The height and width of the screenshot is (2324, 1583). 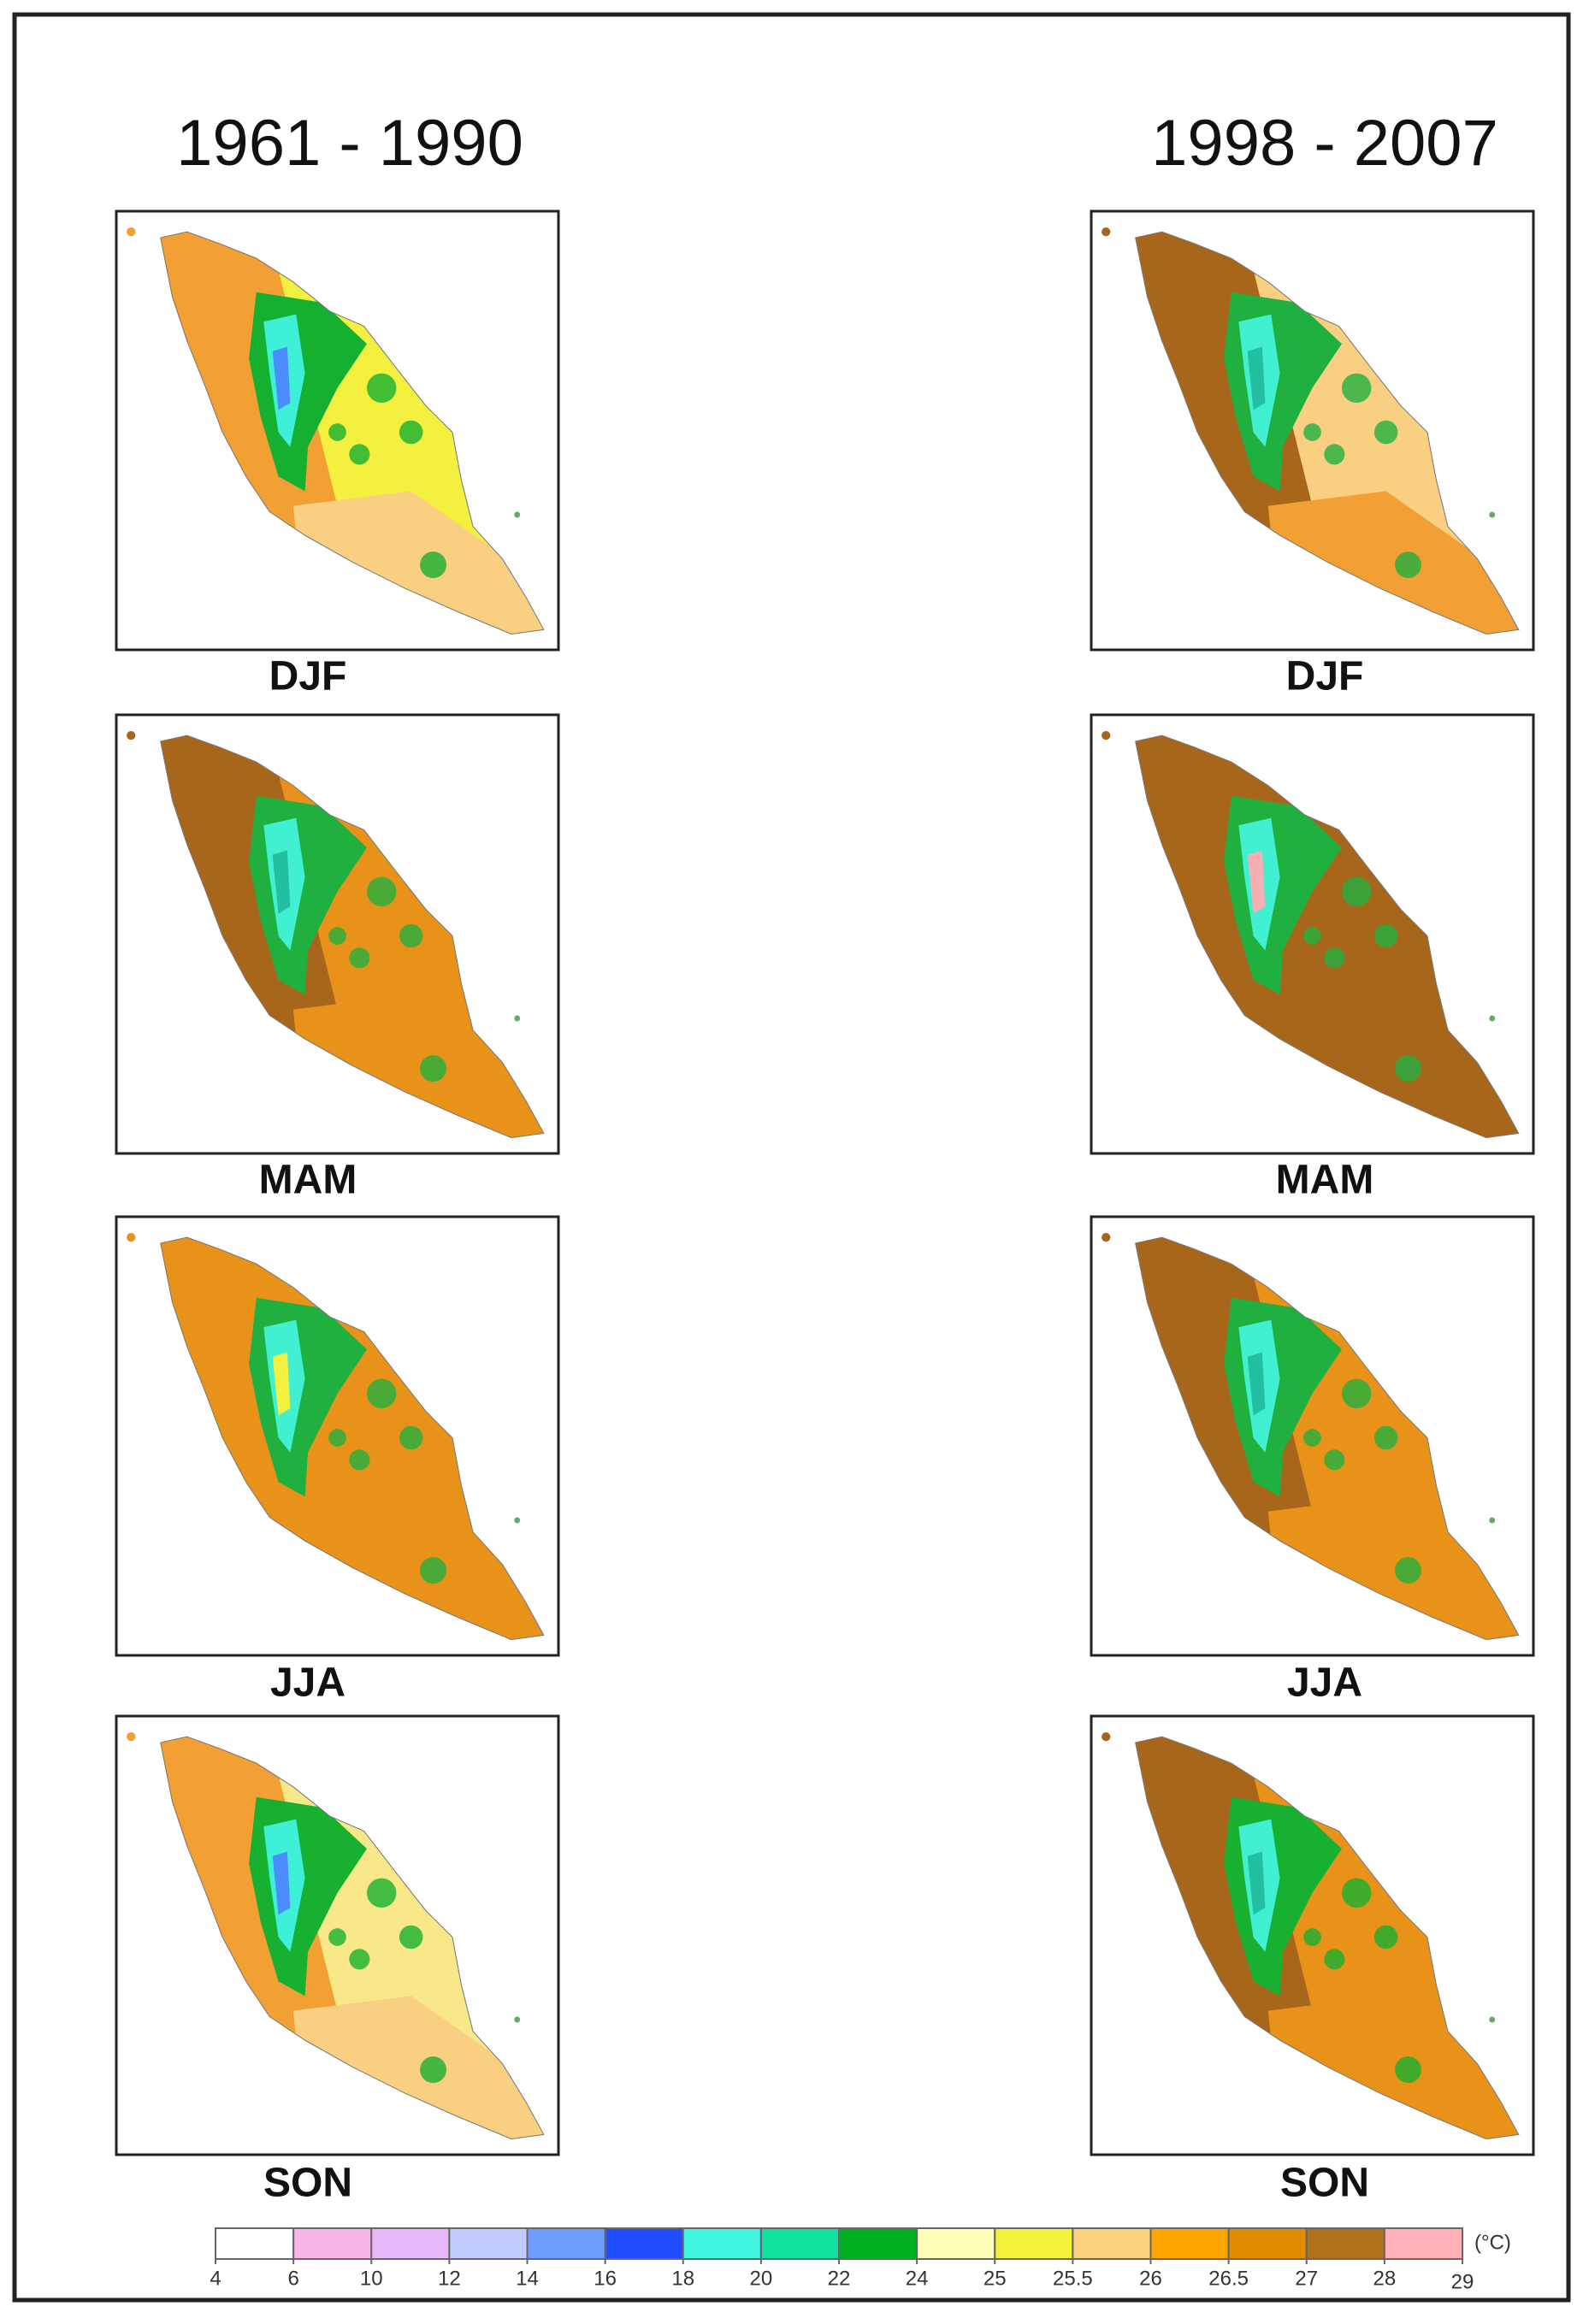 I want to click on legend-tick-label: 28, so click(x=1385, y=2278).